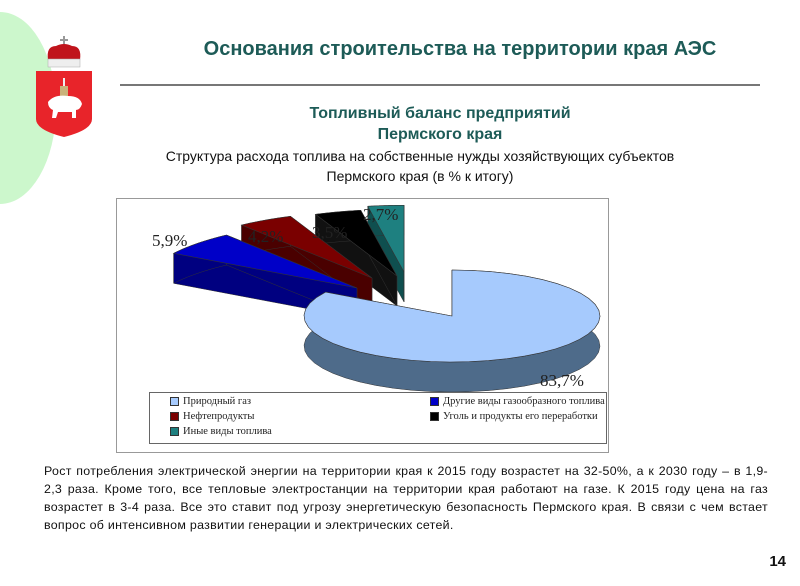 The width and height of the screenshot is (800, 586). I want to click on legend-label: Нефтепродукты, so click(219, 416).